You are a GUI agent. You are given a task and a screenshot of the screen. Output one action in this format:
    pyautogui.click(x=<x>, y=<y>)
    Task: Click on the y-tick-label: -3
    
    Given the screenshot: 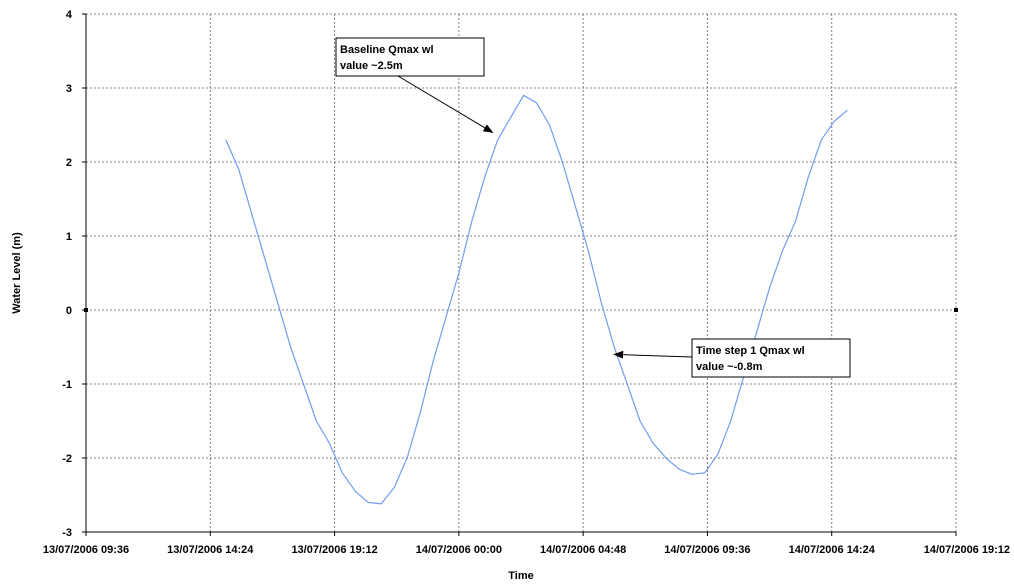 What is the action you would take?
    pyautogui.click(x=67, y=533)
    